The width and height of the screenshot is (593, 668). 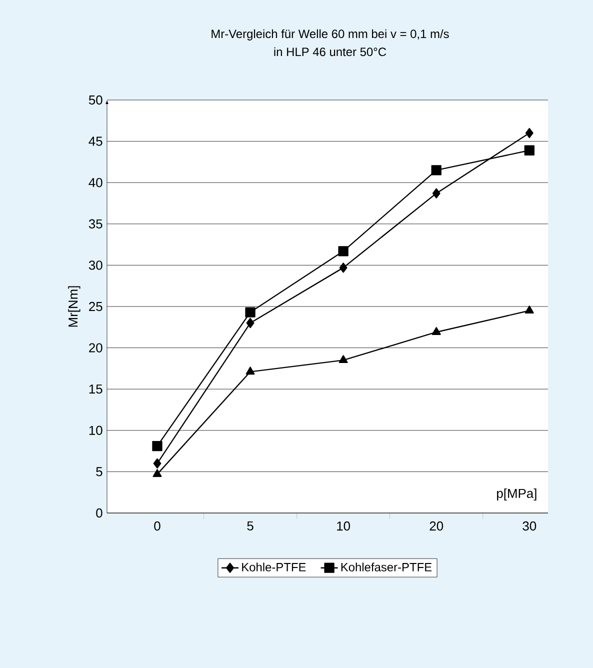 What do you see at coordinates (250, 525) in the screenshot?
I see `x-tick-label: 5` at bounding box center [250, 525].